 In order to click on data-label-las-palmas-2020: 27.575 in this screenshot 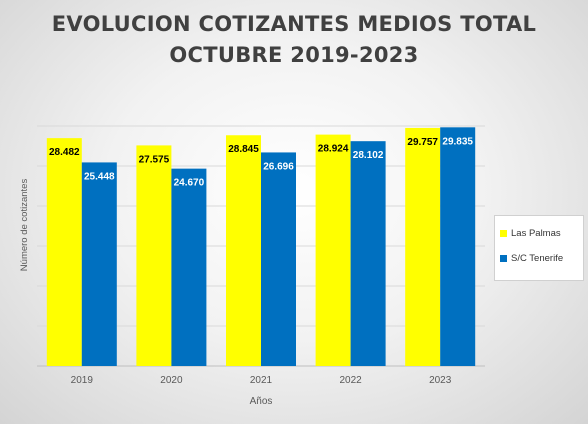, I will do `click(154, 159)`.